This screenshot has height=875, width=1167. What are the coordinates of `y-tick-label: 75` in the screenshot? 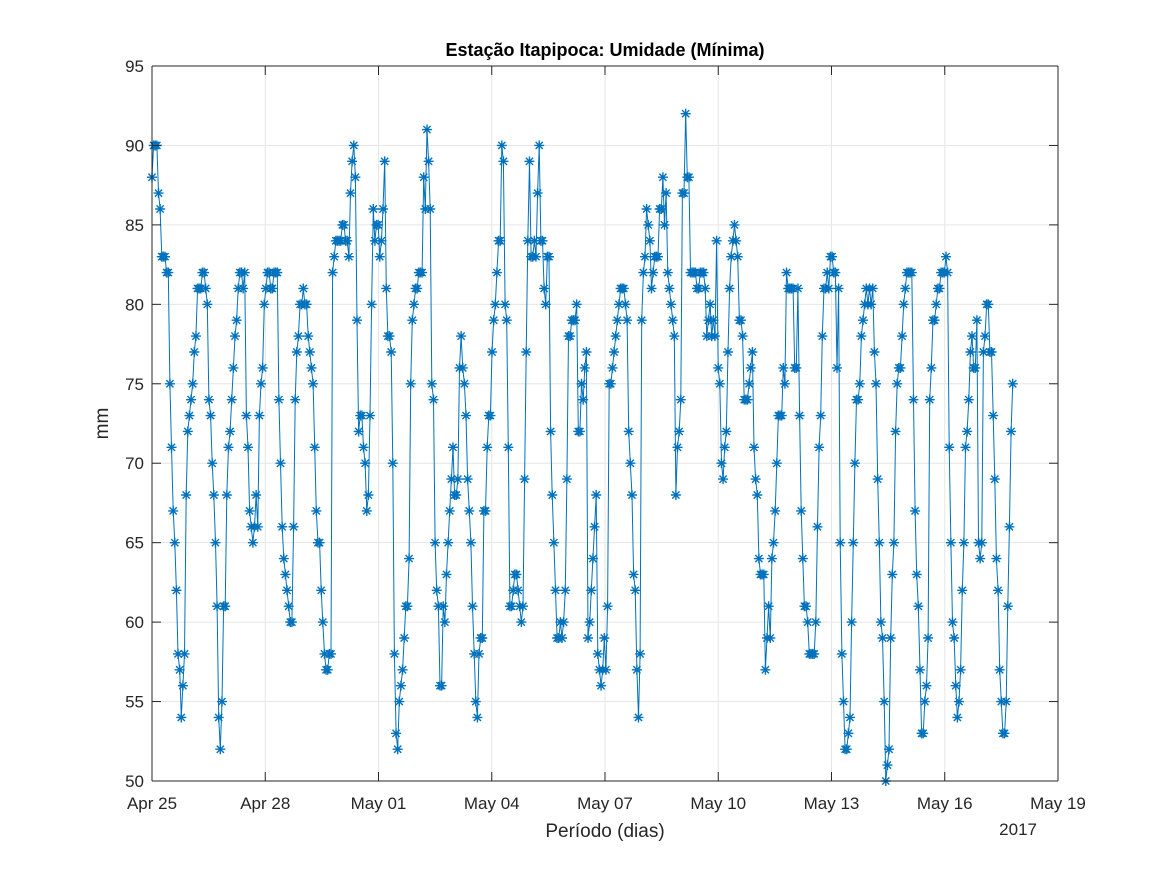 It's located at (134, 384).